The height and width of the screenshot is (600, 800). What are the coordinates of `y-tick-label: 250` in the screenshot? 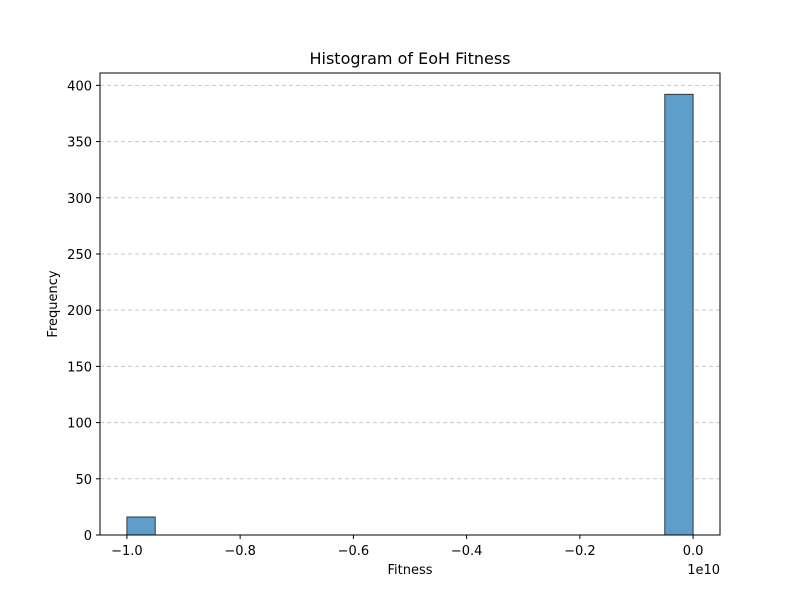 It's located at (79, 255).